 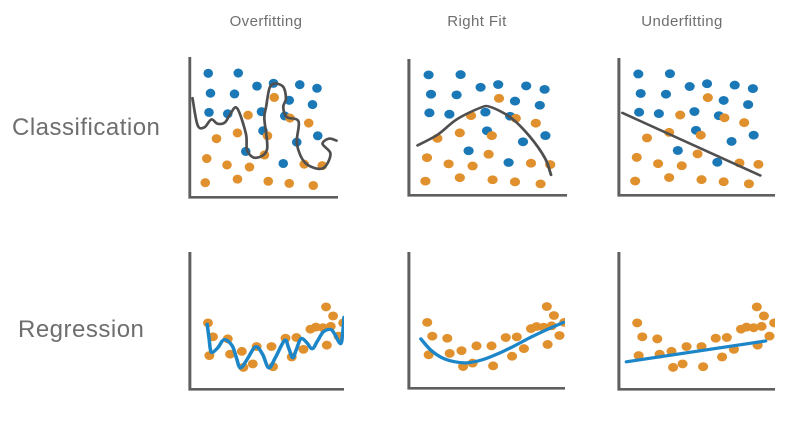 I want to click on row-label-classification: Classification, so click(x=86, y=127).